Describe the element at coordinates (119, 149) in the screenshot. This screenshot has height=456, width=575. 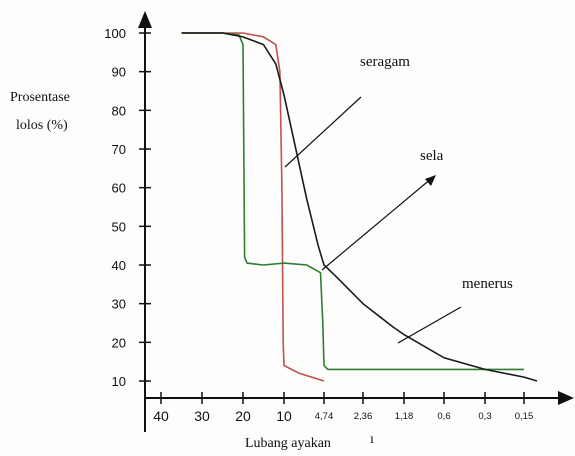
I see `y-tick-label-70: 70` at that location.